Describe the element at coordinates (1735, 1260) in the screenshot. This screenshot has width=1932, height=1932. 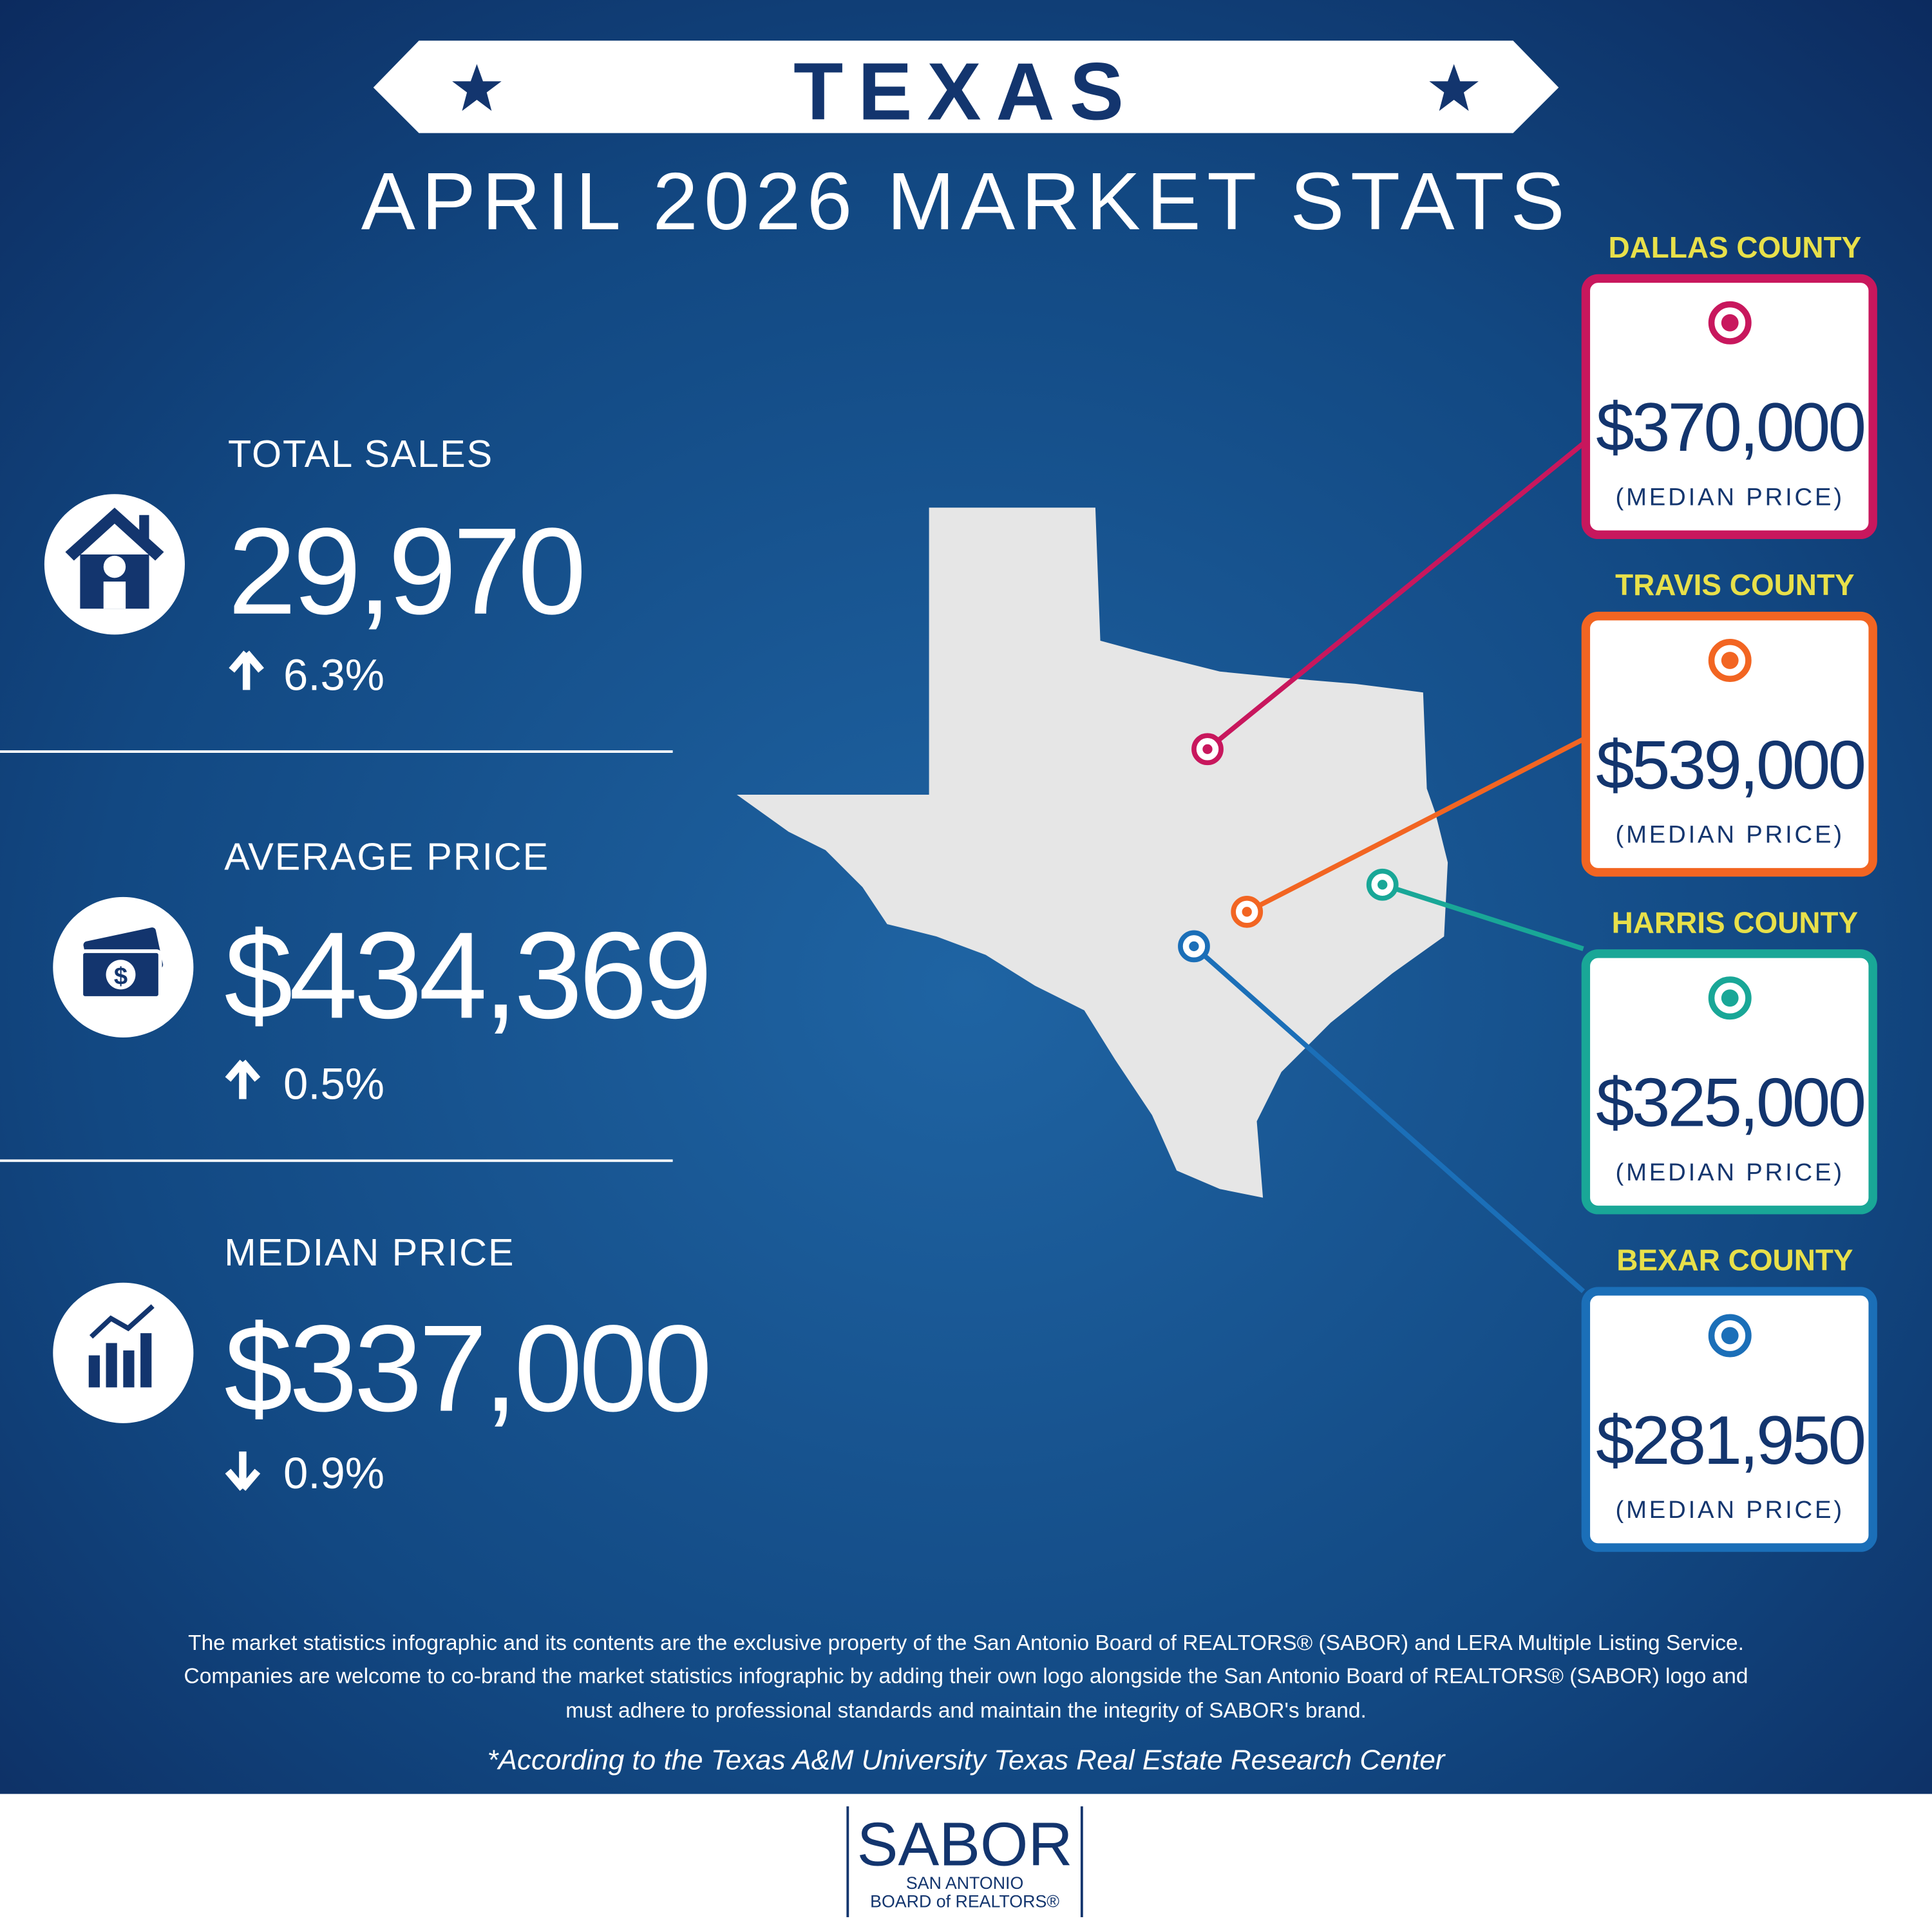
I see `county-name: BEXAR COUNTY` at that location.